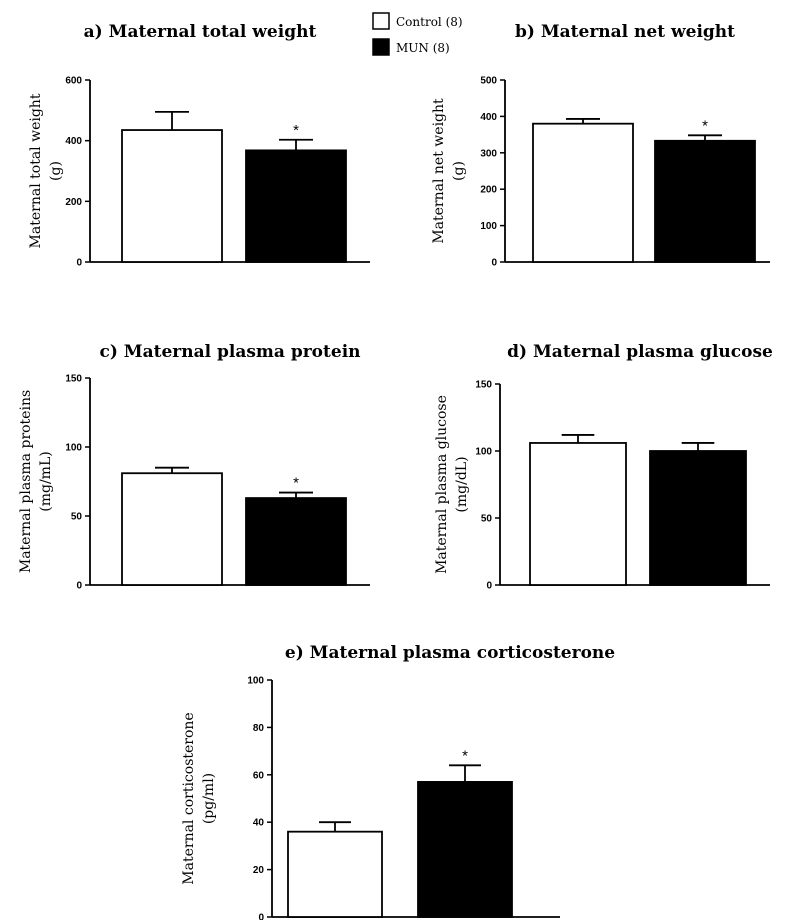 The width and height of the screenshot is (787, 920). What do you see at coordinates (381, 21) in the screenshot?
I see `legend-swatch-control` at bounding box center [381, 21].